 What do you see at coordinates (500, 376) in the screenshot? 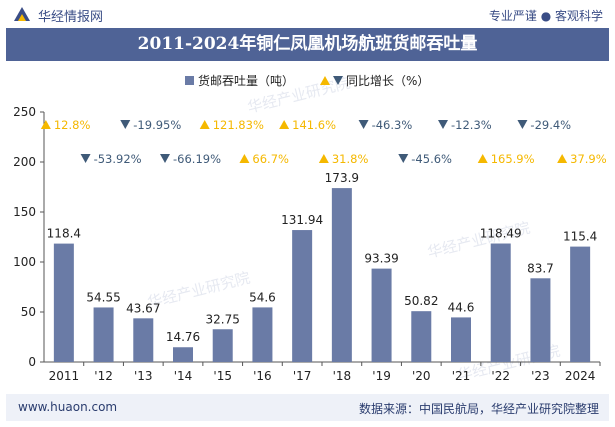
I see `x-tick-label: '22` at bounding box center [500, 376].